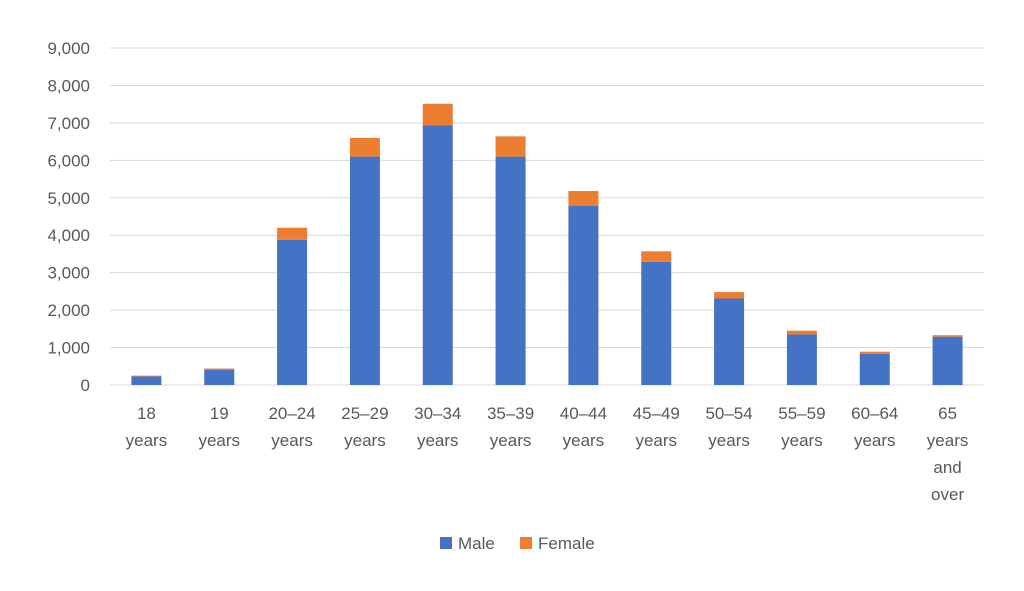  Describe the element at coordinates (68, 235) in the screenshot. I see `y-tick-label: 4,000` at that location.